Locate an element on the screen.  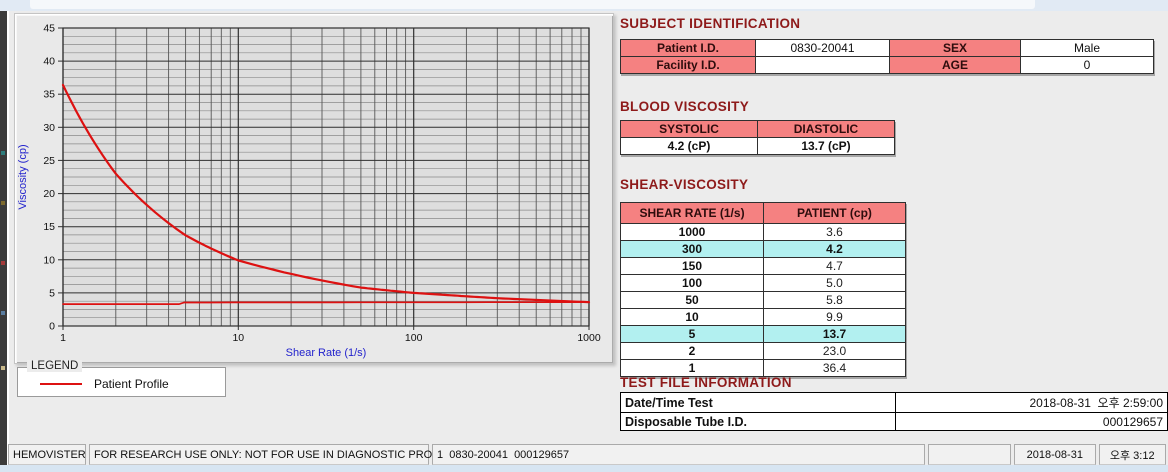
age-value: 0 is located at coordinates (1087, 65).